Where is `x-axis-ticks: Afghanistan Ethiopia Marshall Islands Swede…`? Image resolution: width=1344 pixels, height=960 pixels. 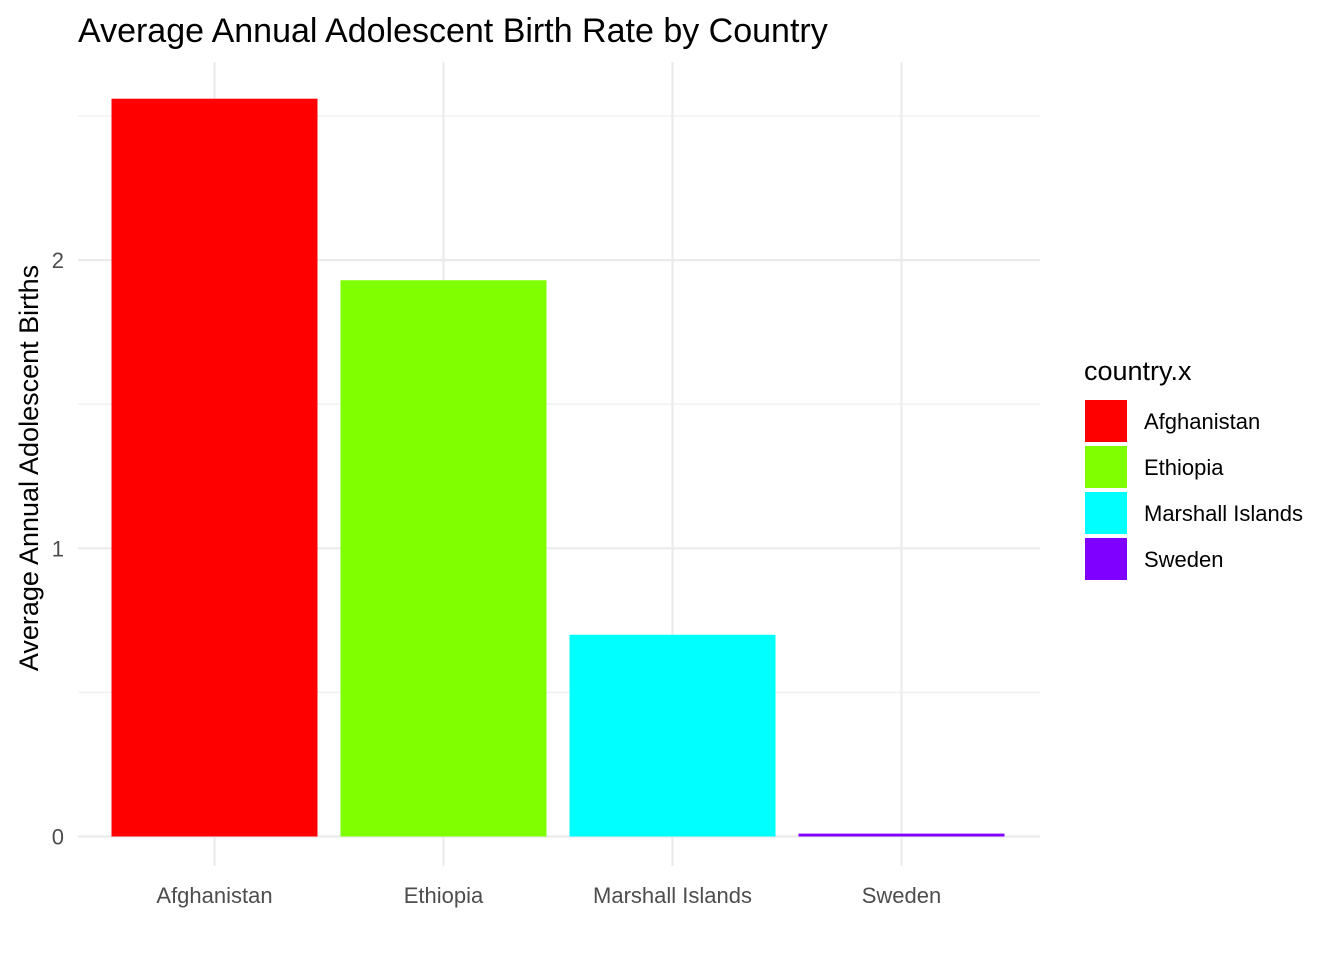 x-axis-ticks: Afghanistan Ethiopia Marshall Islands Swede… is located at coordinates (548, 895).